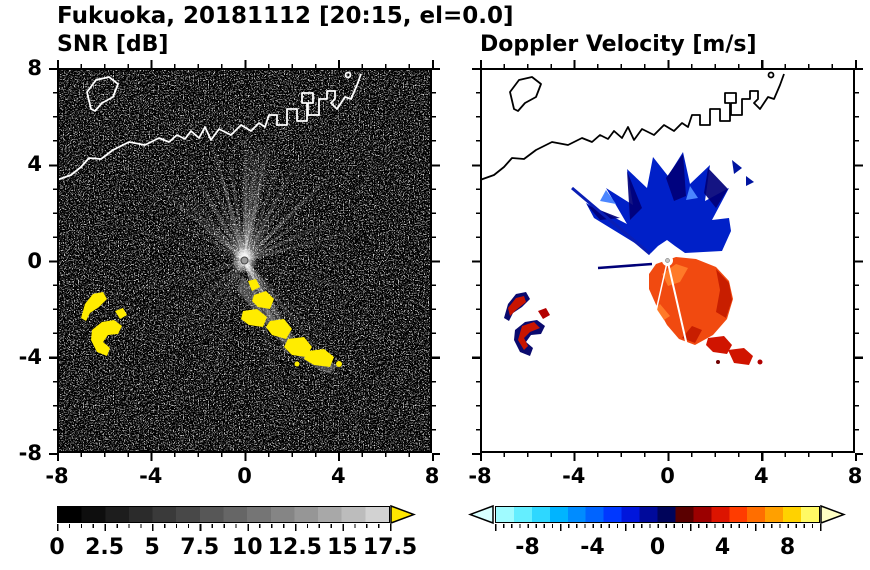 This screenshot has width=870, height=570. What do you see at coordinates (706, 311) in the screenshot?
I see `positive-velocity-region` at bounding box center [706, 311].